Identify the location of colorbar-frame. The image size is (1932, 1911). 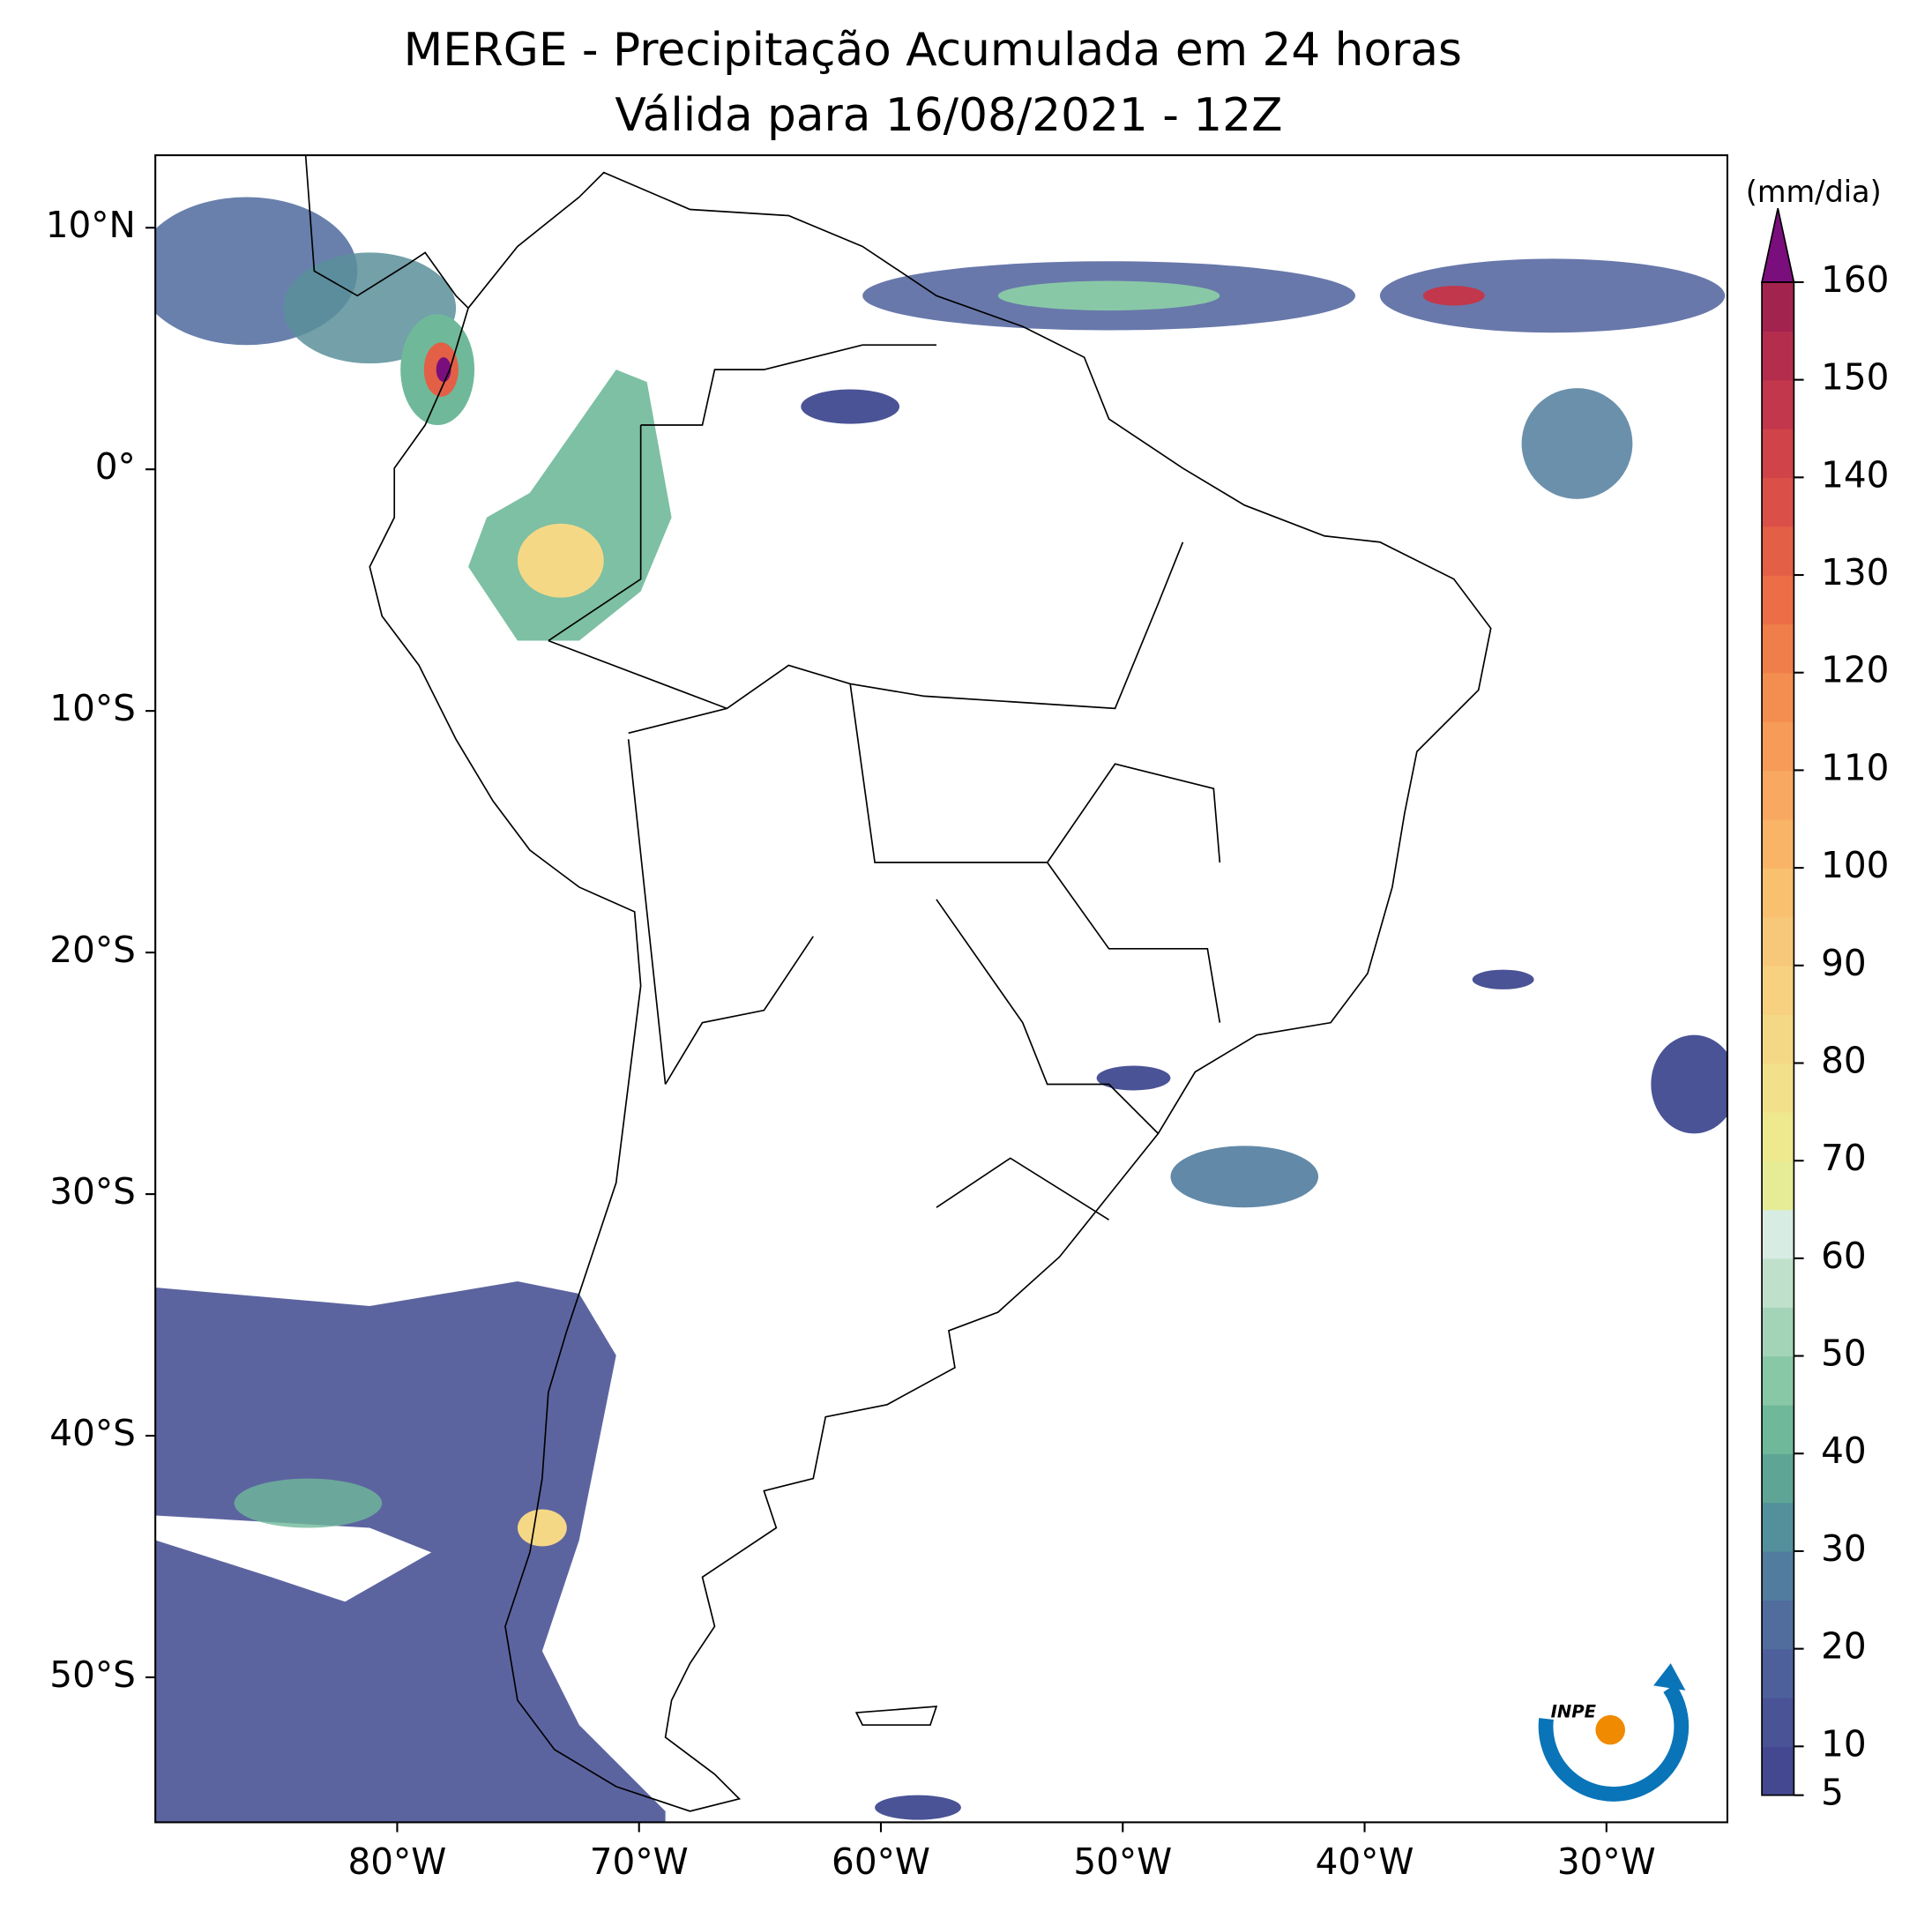
(1778, 1038).